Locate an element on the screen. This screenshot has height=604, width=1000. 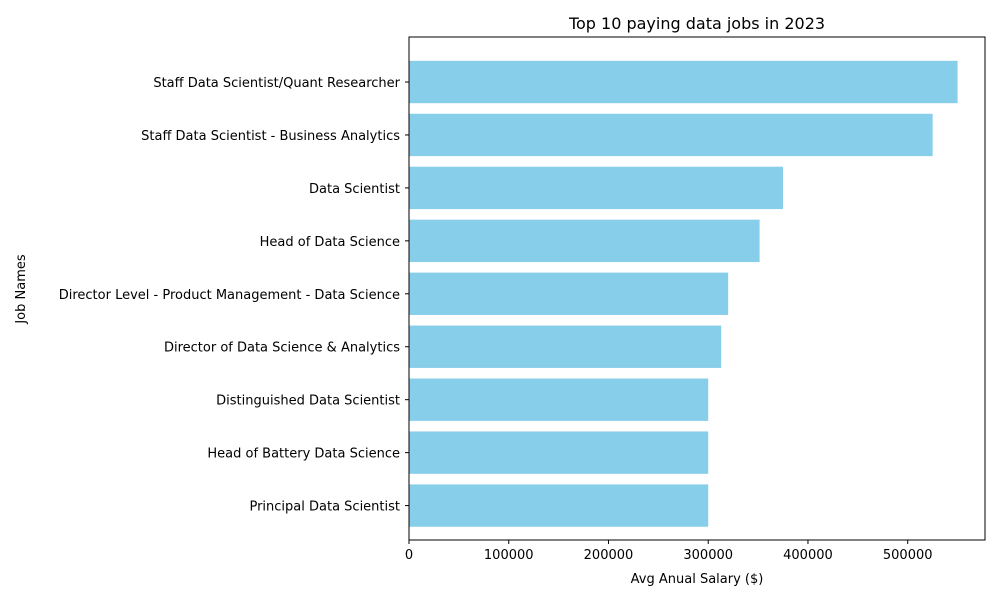
x-tick-label: 500000 is located at coordinates (908, 555).